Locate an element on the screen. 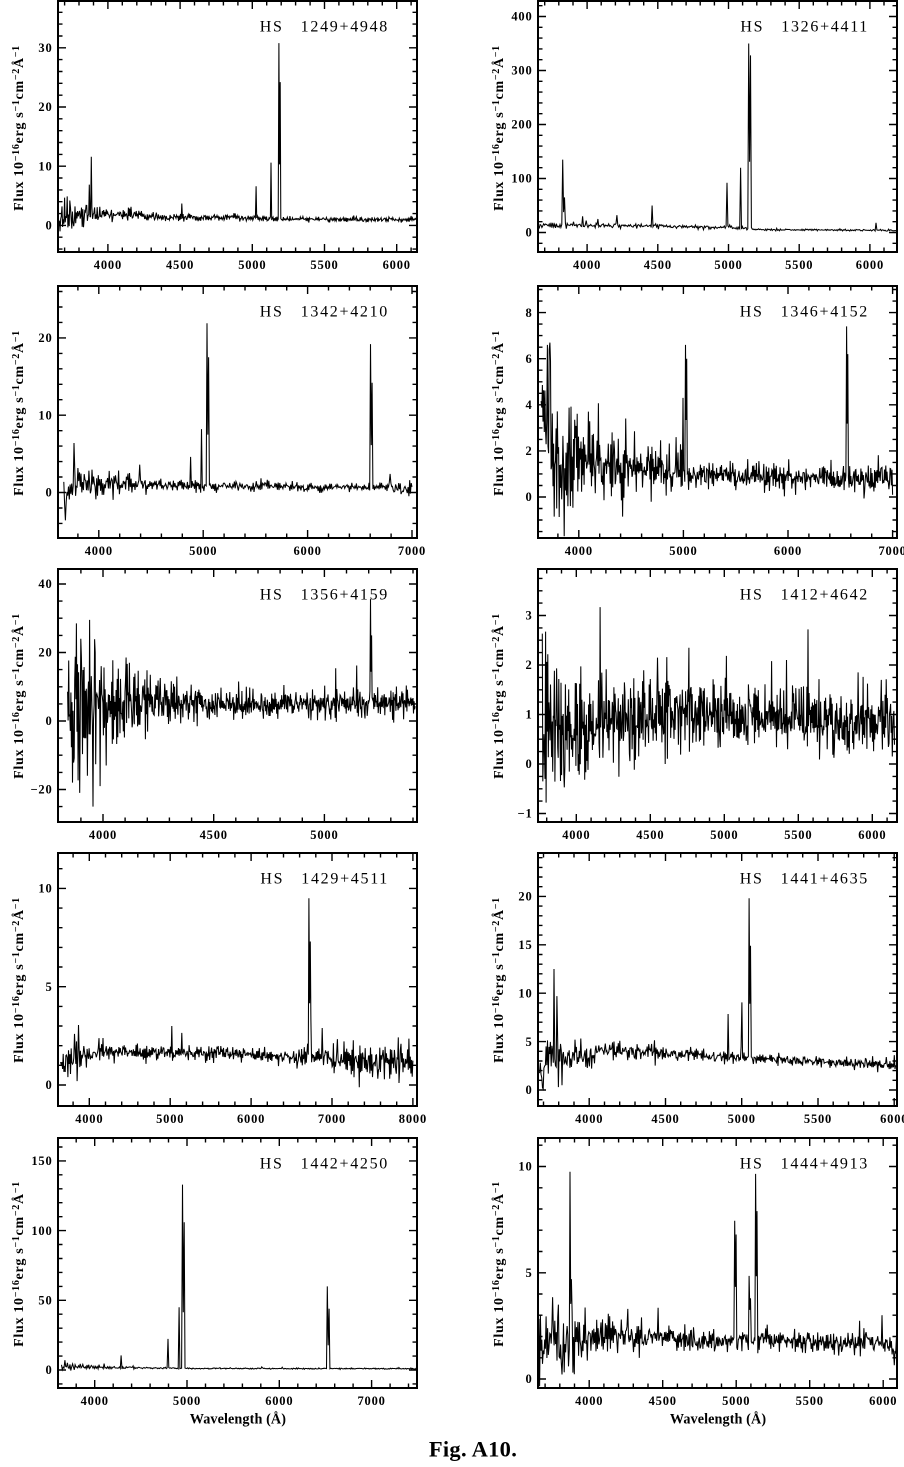 The height and width of the screenshot is (1467, 904). svg-text: HS 1356+4159 is located at coordinates (324, 595).